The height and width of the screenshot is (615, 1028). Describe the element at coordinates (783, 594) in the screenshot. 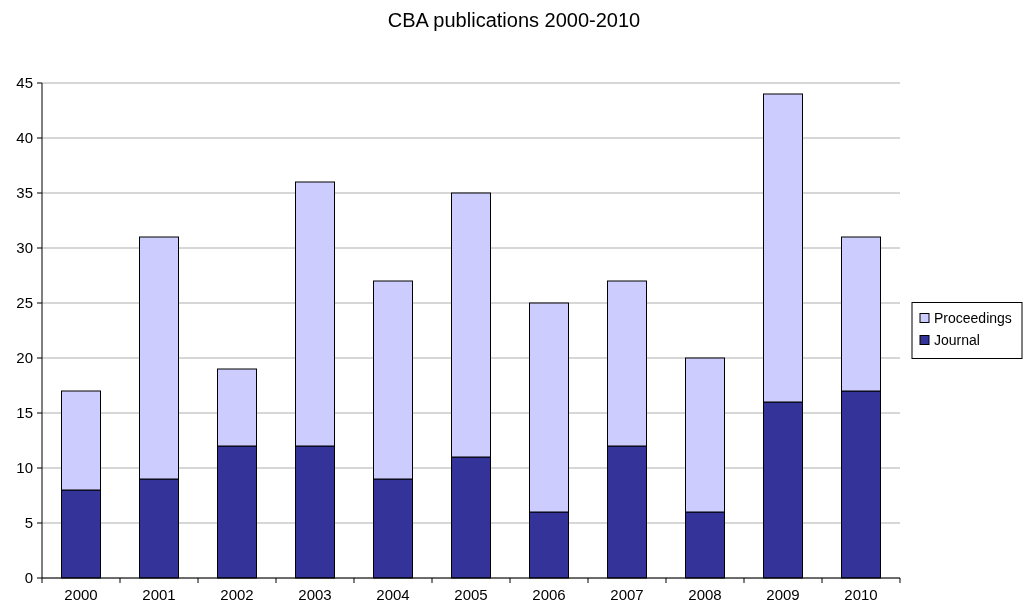

I see `x-tick-label: 2009` at that location.